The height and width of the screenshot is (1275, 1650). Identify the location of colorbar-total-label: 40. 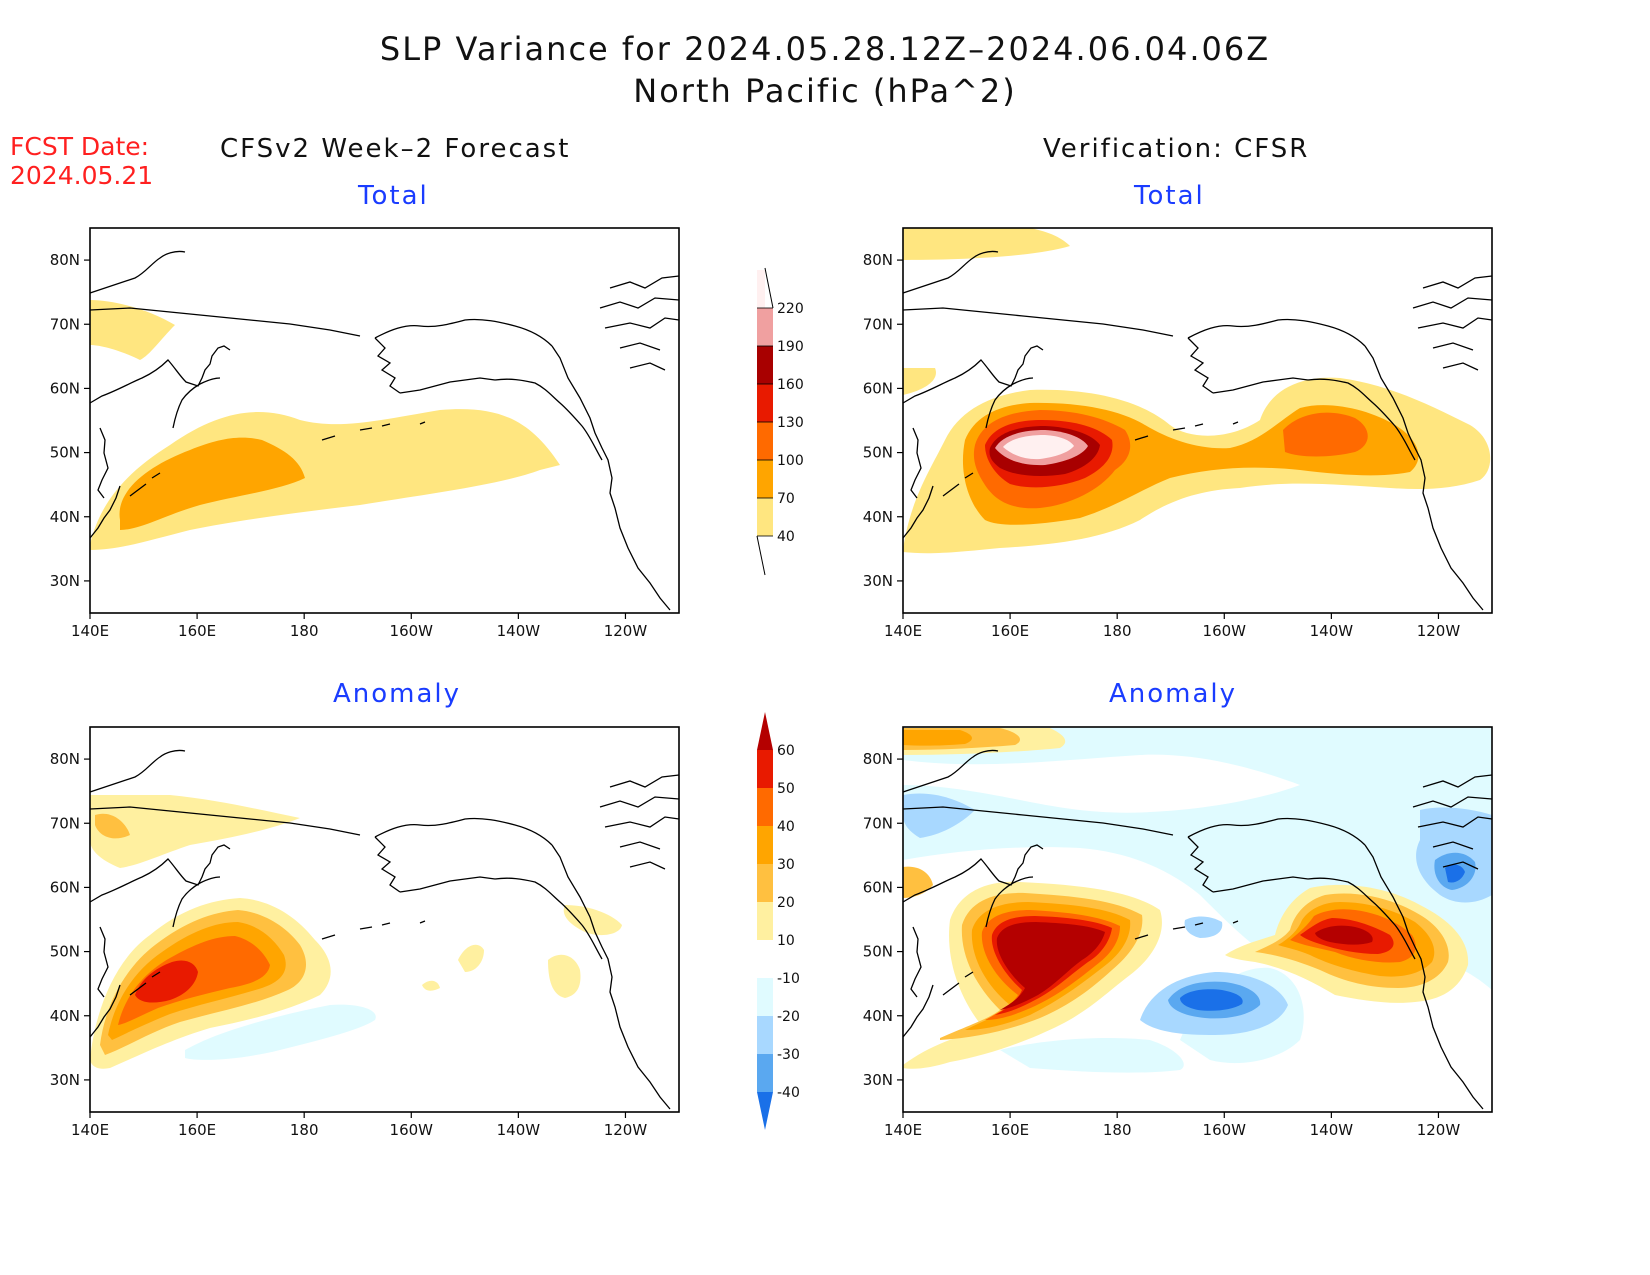
(786, 537).